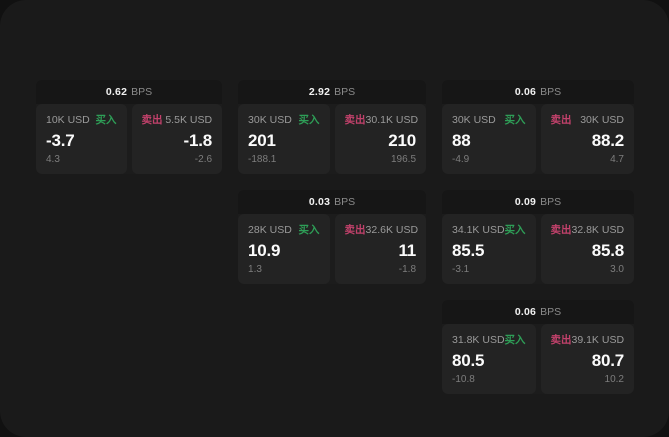 The image size is (669, 437). What do you see at coordinates (538, 202) in the screenshot?
I see `card-header: 0.09 BPS` at bounding box center [538, 202].